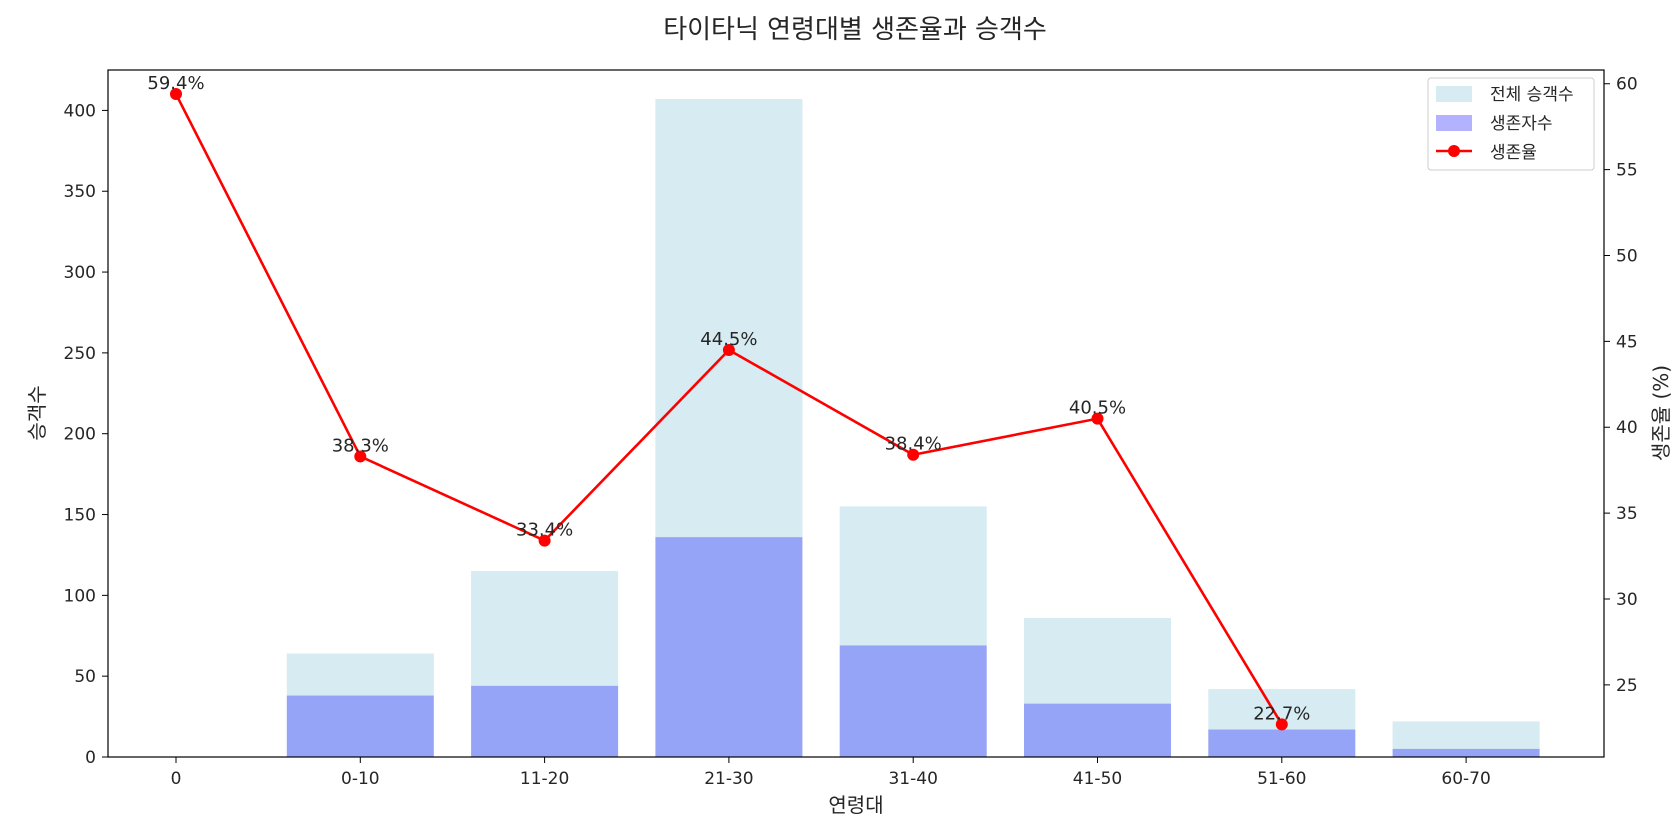  Describe the element at coordinates (1627, 85) in the screenshot. I see `y2-tick-label: 60` at that location.